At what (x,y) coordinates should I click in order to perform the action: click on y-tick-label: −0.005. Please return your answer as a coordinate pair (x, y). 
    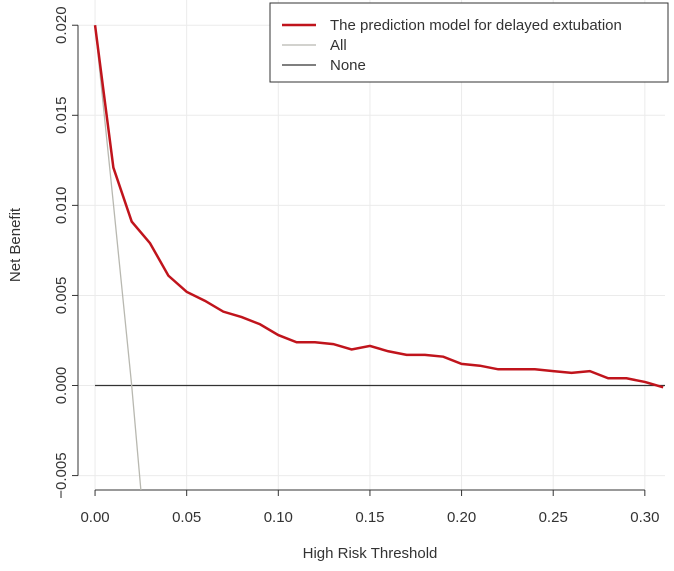
    Looking at the image, I should click on (61, 475).